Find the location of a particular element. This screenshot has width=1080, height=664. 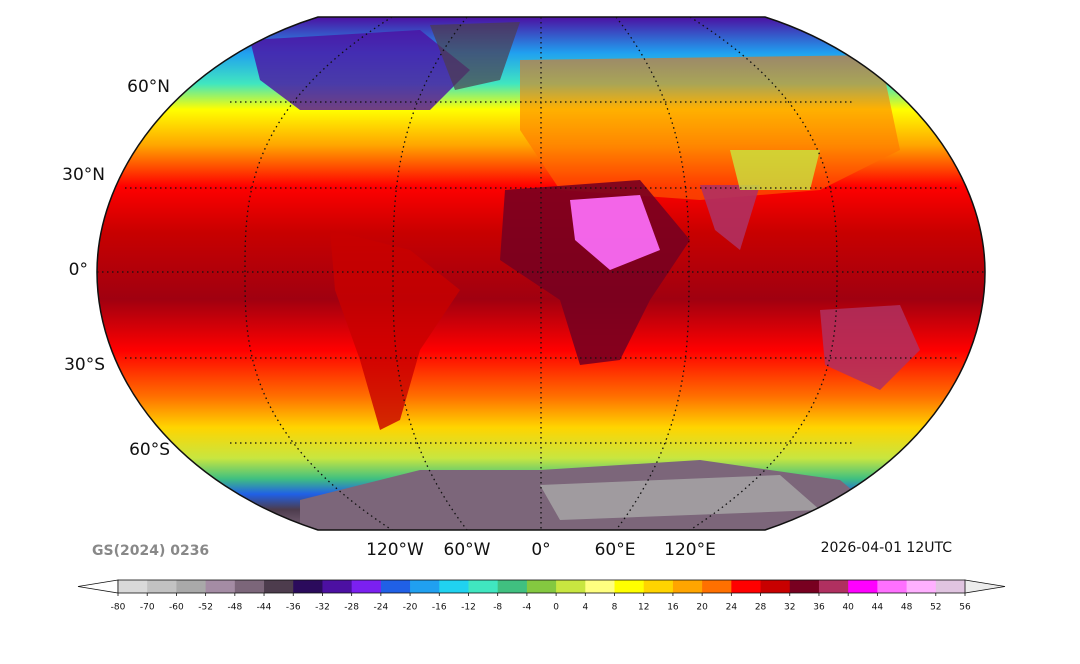

lat-label: 0° is located at coordinates (78, 270).